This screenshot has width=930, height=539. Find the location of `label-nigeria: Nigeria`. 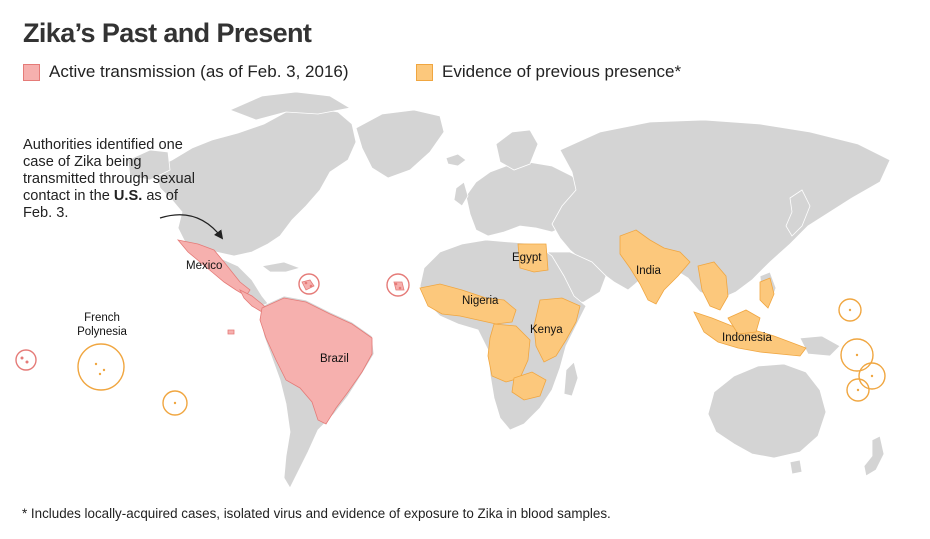

label-nigeria: Nigeria is located at coordinates (480, 301).